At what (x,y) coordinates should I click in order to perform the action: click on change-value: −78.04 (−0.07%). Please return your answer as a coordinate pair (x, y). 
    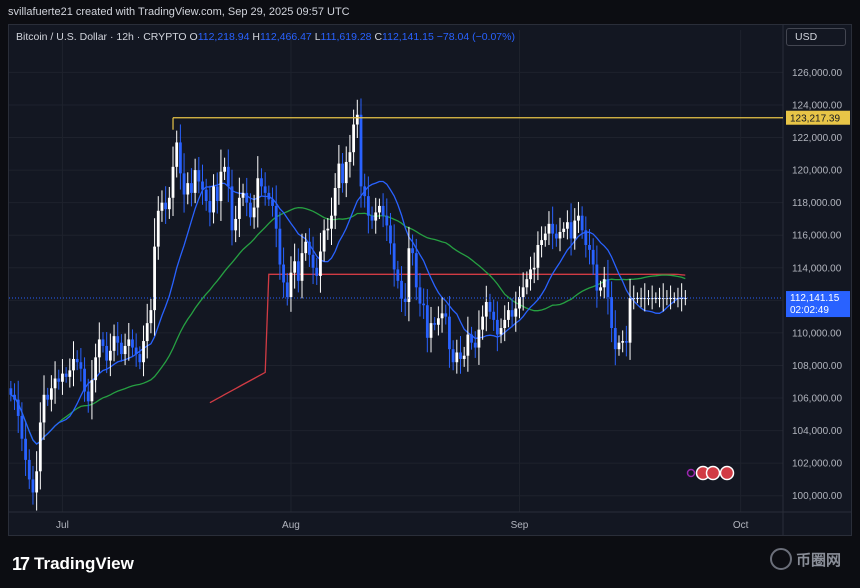
    Looking at the image, I should click on (475, 37).